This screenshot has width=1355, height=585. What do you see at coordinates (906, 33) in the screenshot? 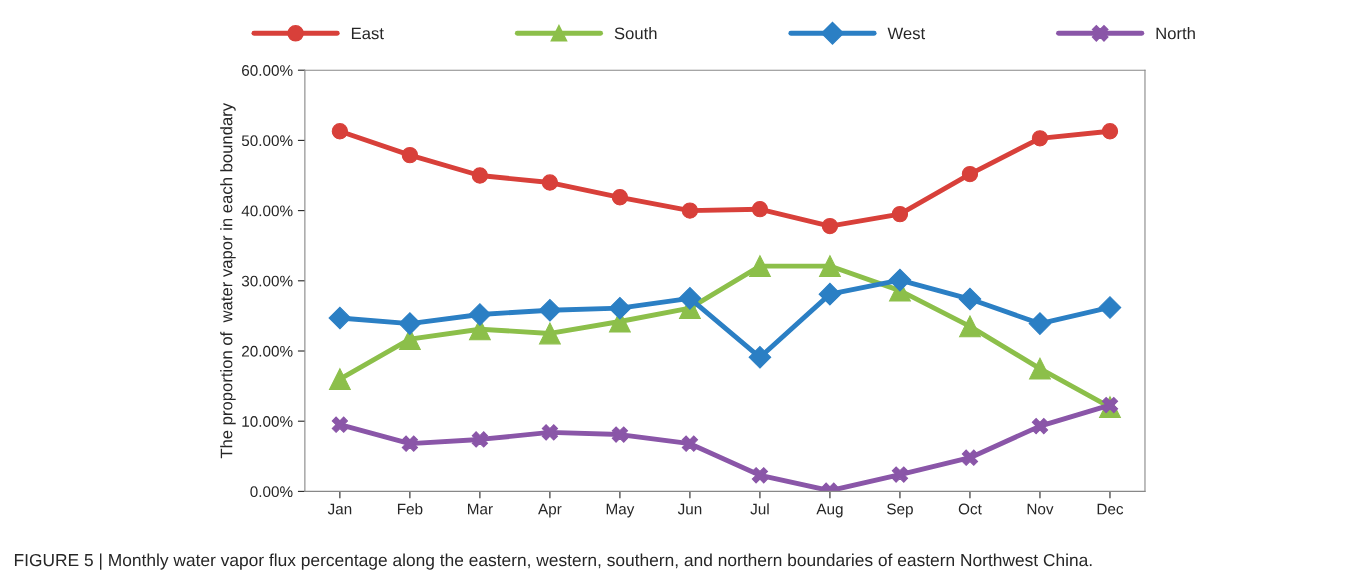
I see `legend-label: West` at bounding box center [906, 33].